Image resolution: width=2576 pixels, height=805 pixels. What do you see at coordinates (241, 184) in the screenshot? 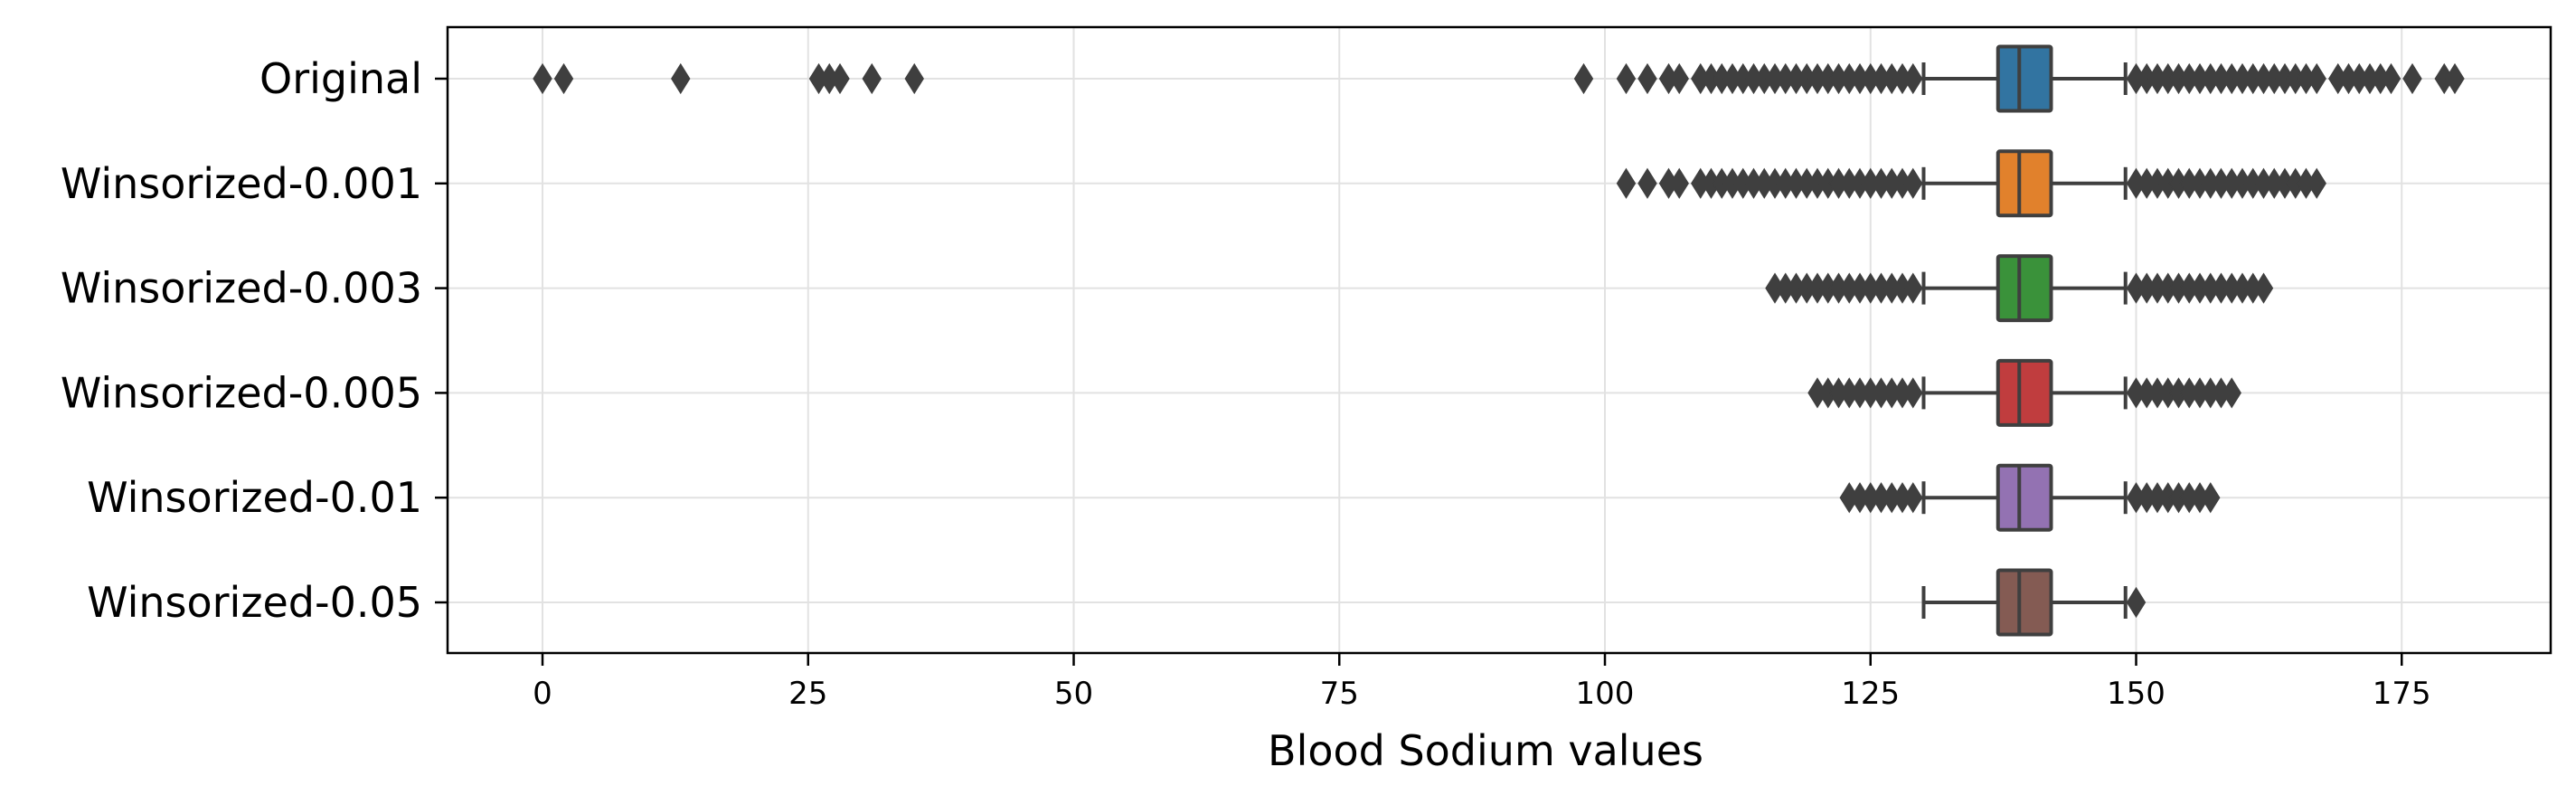
I see `y-tick-label: Winsorized-0.001` at bounding box center [241, 184].